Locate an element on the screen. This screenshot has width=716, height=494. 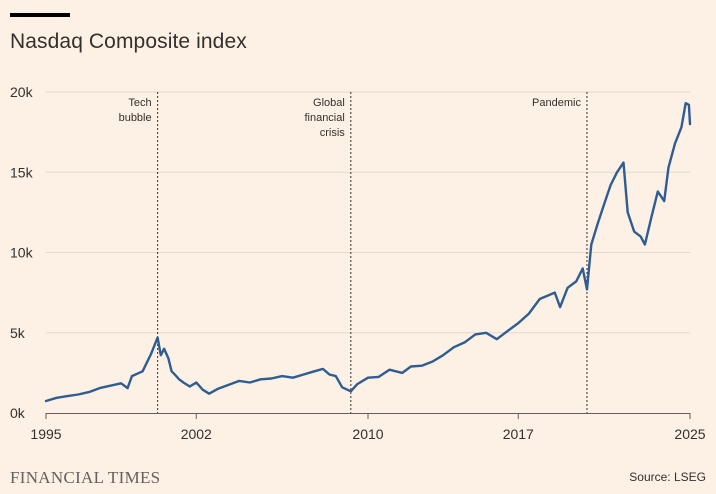
y-tick-label: 15k is located at coordinates (22, 172).